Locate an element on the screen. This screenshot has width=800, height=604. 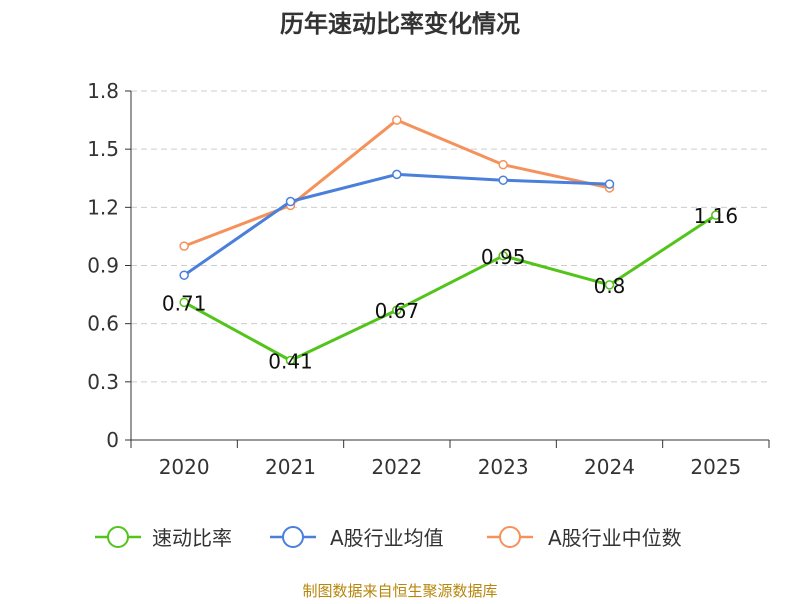
legend-item: A股行业中位数 is located at coordinates (584, 538).